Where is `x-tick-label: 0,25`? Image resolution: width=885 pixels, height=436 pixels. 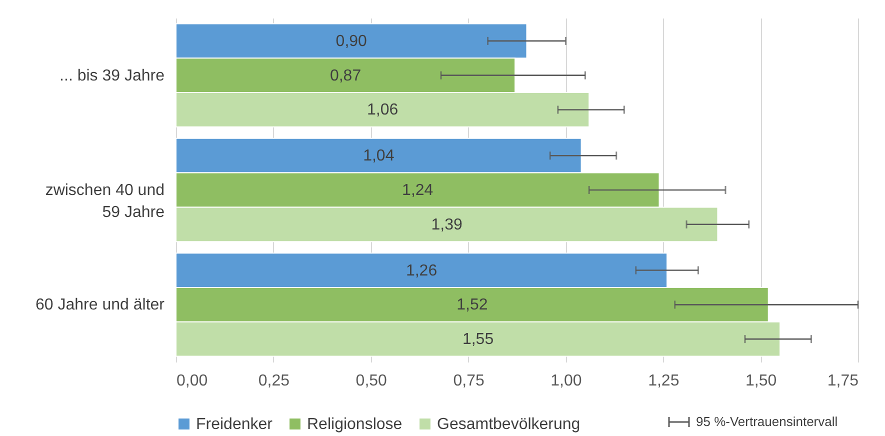 x-tick-label: 0,25 is located at coordinates (274, 381).